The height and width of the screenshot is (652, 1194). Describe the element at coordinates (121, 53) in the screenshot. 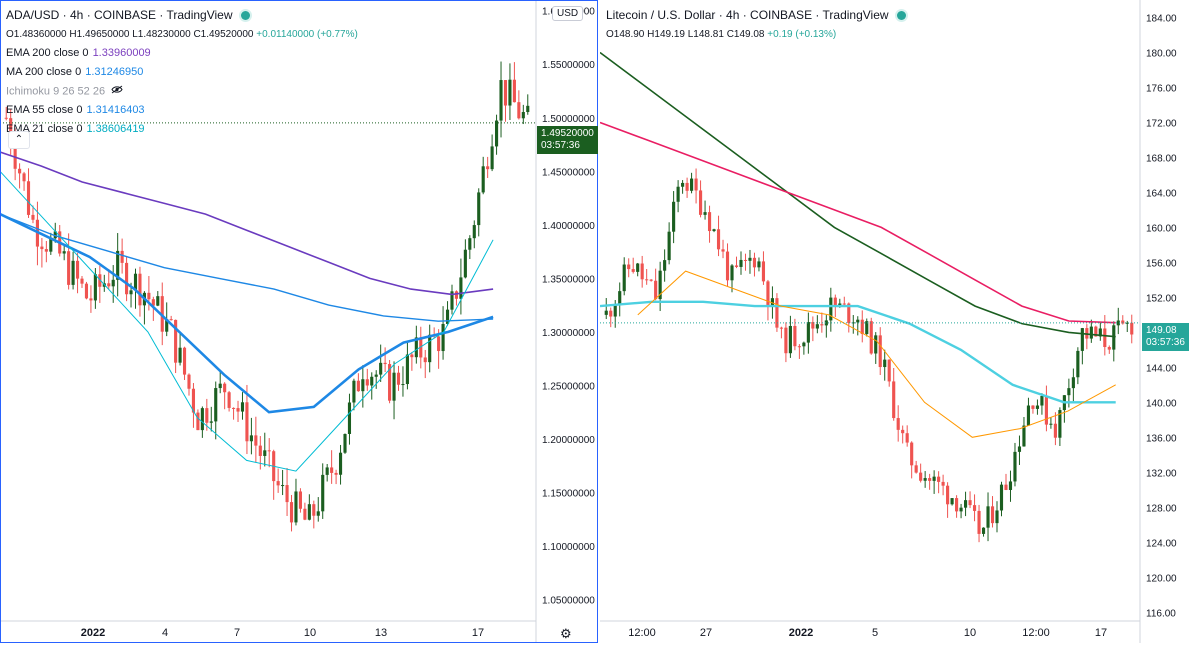

I see `ema200-value: 1.33960009` at that location.